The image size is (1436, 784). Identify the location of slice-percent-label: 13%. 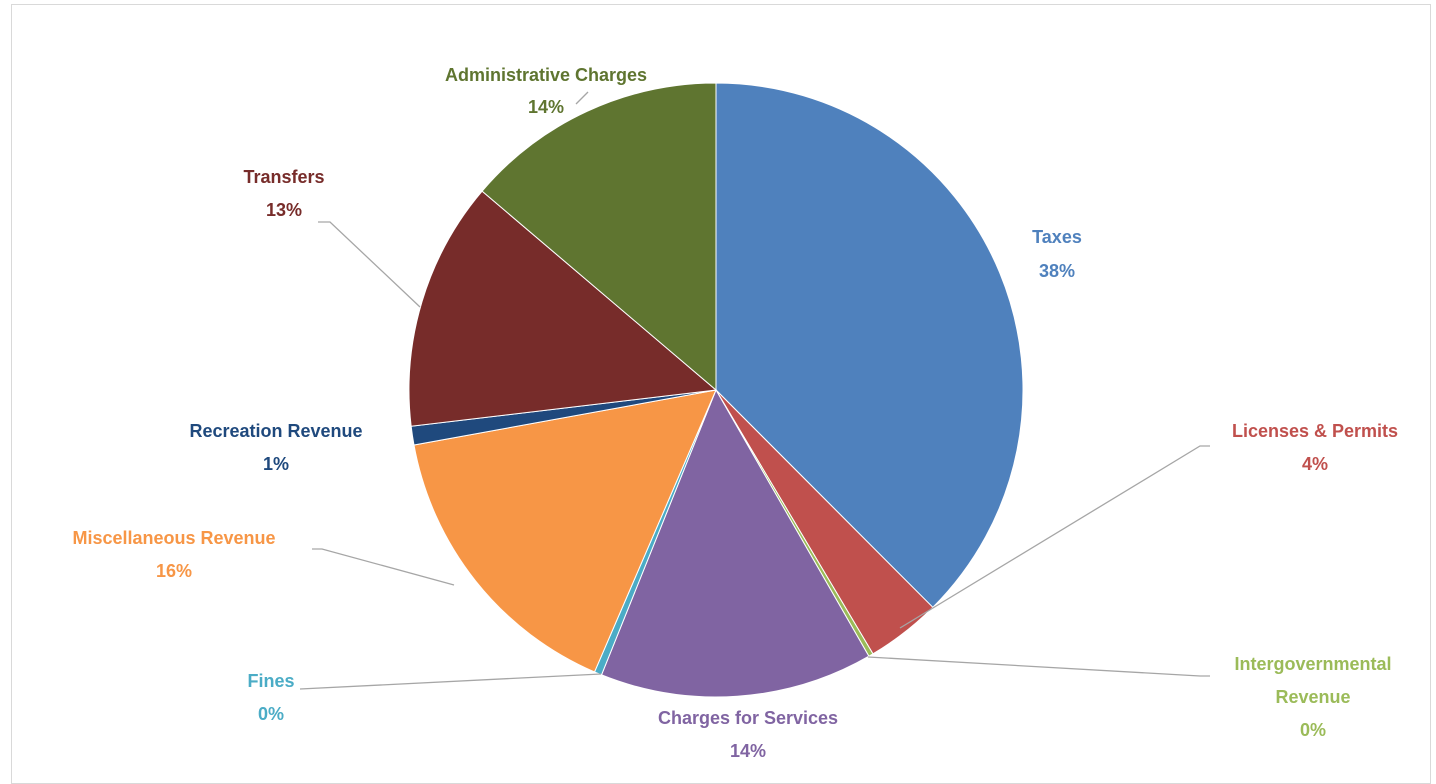
(284, 210).